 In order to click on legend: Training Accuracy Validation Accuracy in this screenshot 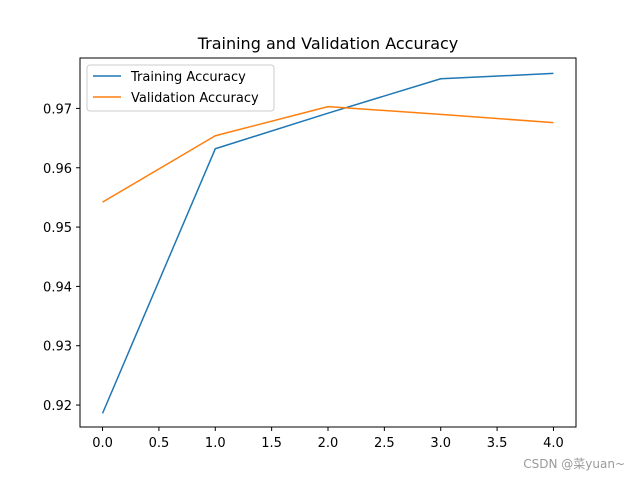, I will do `click(180, 88)`.